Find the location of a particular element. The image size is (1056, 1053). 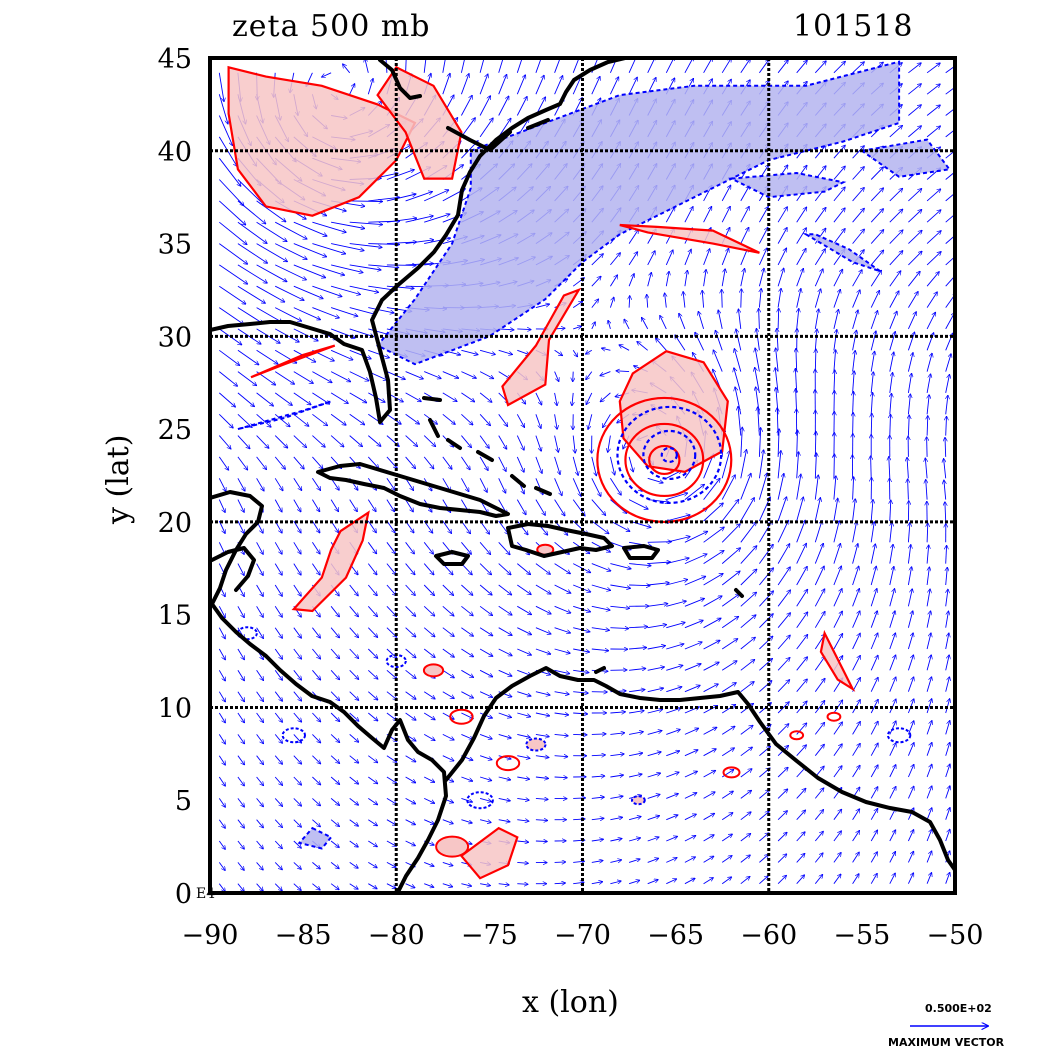

y-tick-label: 30 is located at coordinates (175, 337).